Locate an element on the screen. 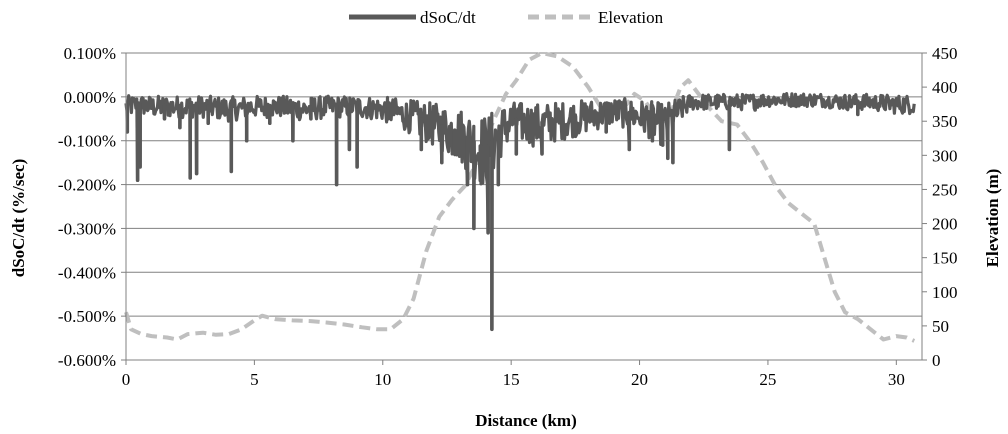 This screenshot has height=434, width=1008. right-axis-ticks: 450 400 350 300 250 200 150 100 50 0 is located at coordinates (940, 207).